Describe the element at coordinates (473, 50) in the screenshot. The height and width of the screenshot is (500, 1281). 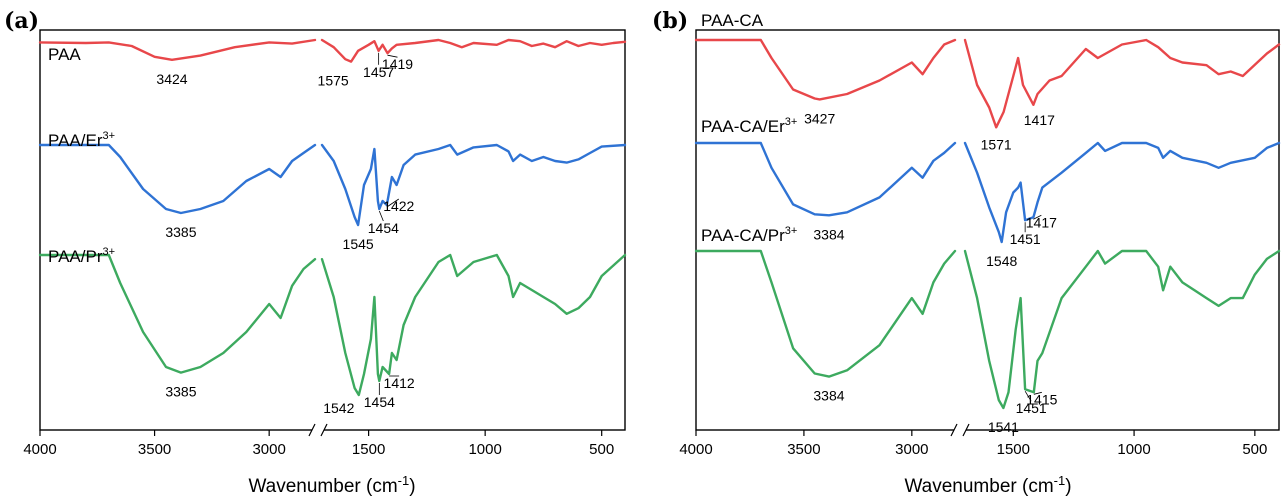
I see `series-line-paa-low` at that location.